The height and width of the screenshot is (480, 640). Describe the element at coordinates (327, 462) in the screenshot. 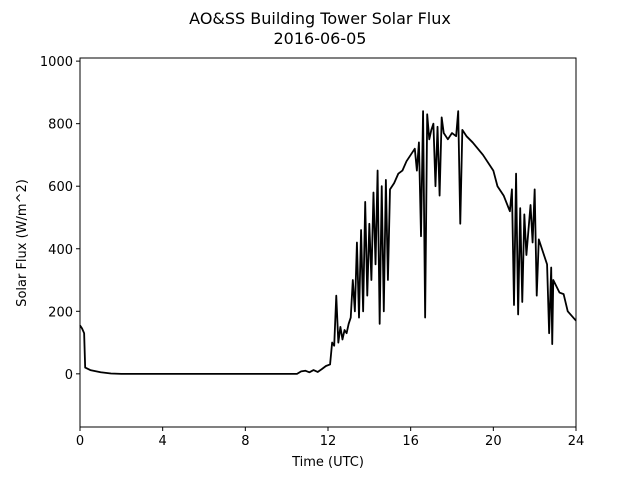

I see `x-axis-label: Time (UTC)` at that location.